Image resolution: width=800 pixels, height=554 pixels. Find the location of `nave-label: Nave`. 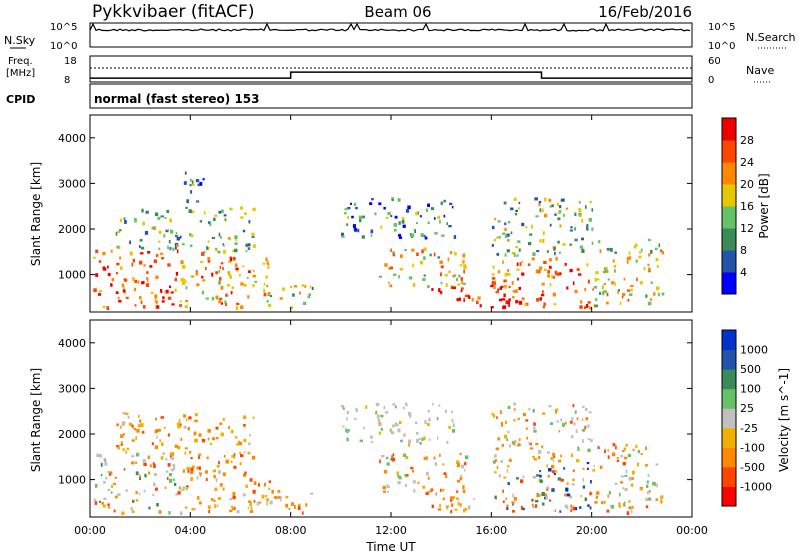

nave-label: Nave is located at coordinates (760, 70).